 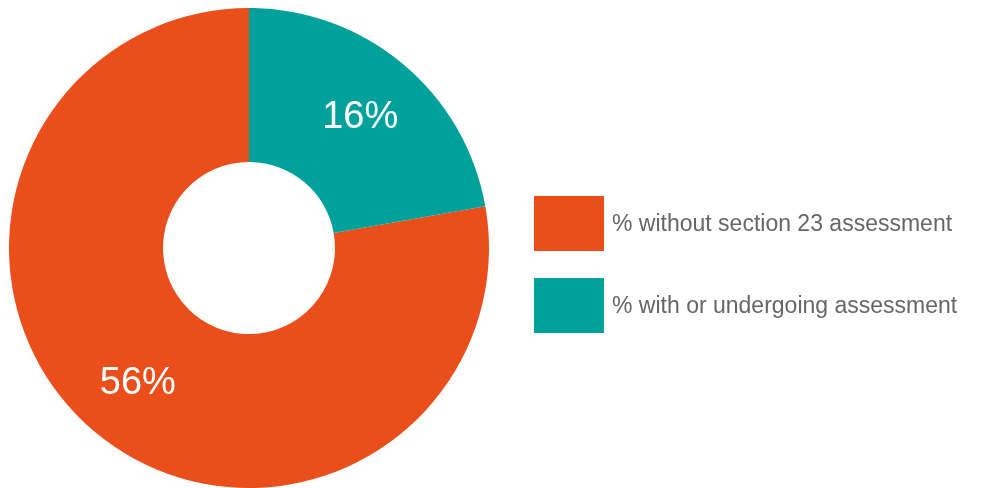 What do you see at coordinates (785, 305) in the screenshot?
I see `legend-label: % with or undergoing assessment` at bounding box center [785, 305].